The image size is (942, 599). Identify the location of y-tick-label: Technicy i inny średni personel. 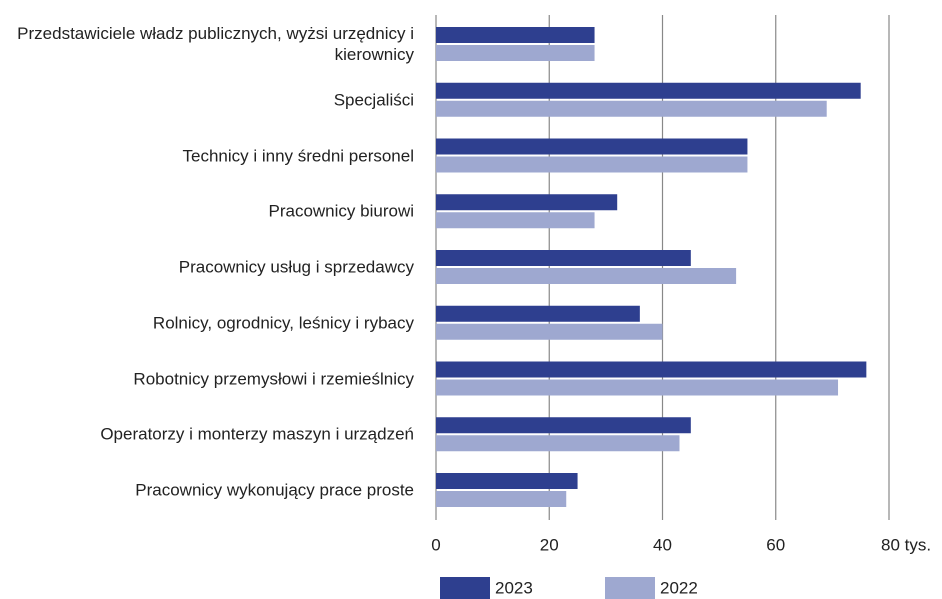
(298, 155).